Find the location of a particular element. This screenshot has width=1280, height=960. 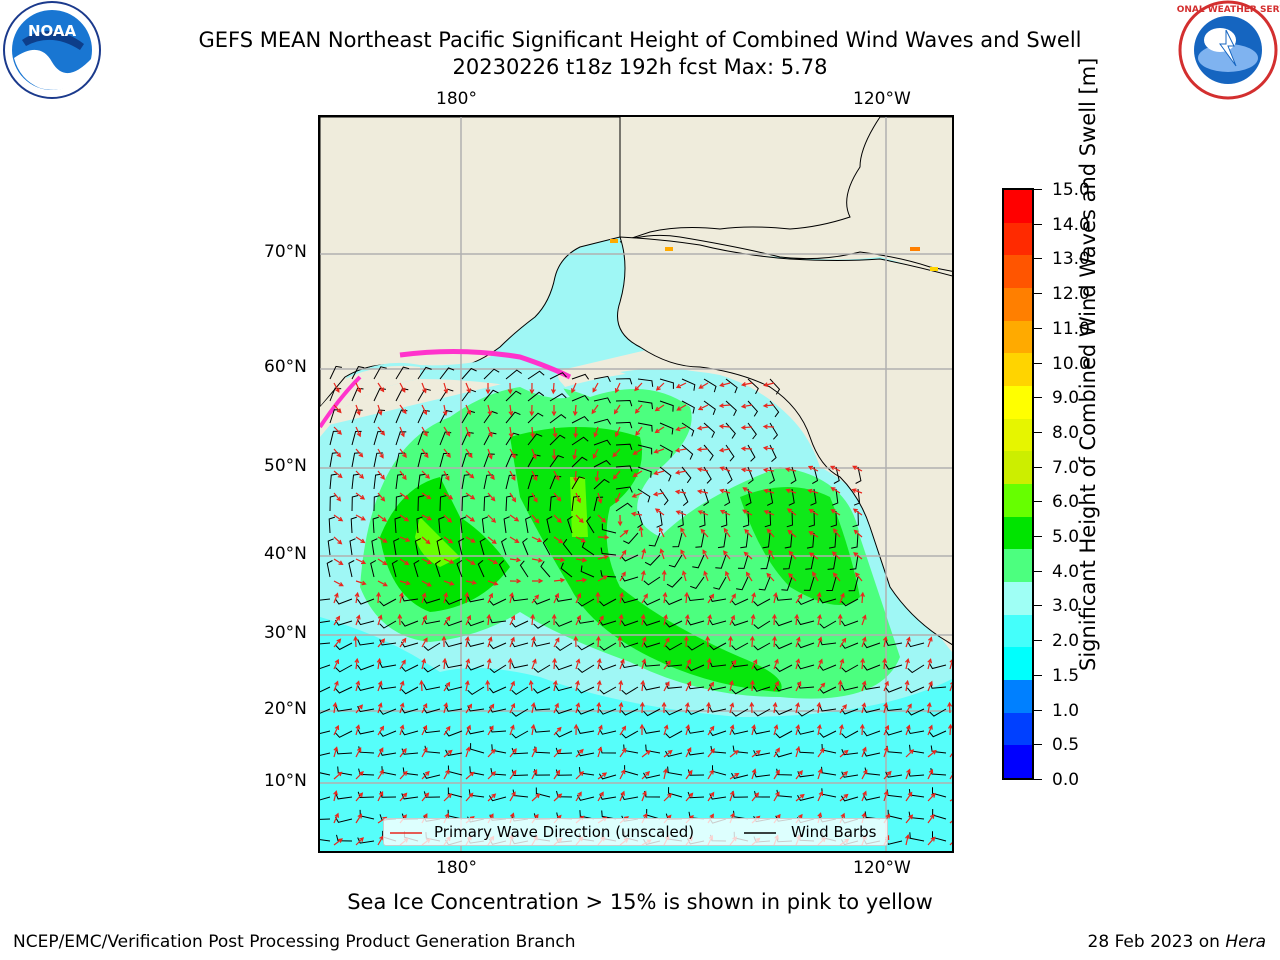

colorbar-tick-label: 13.0 is located at coordinates (1071, 259).